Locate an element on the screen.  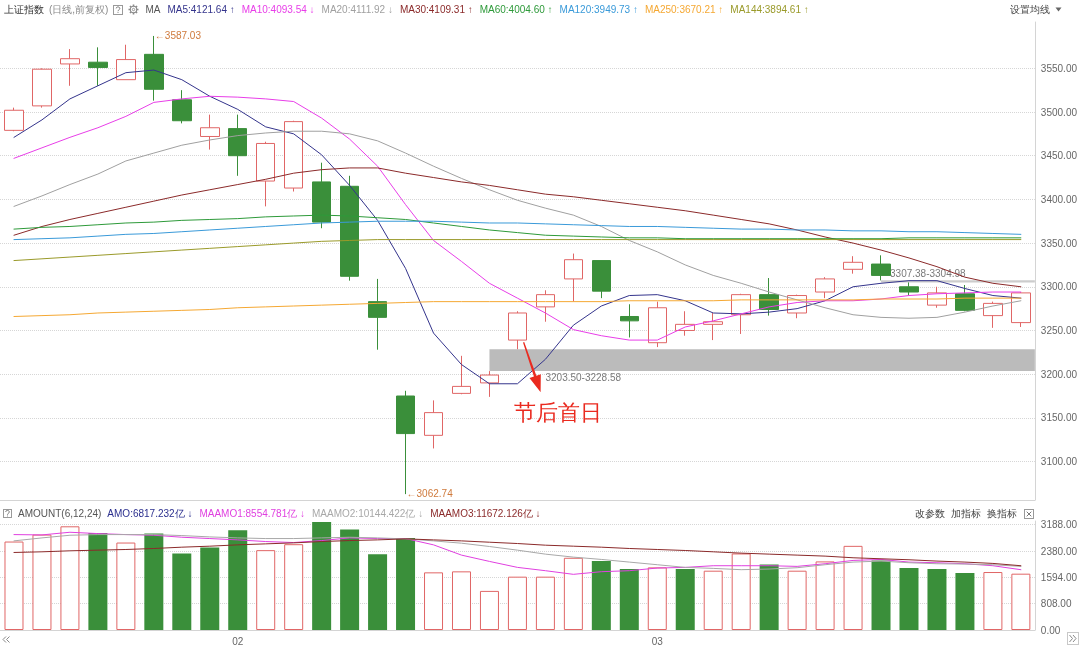
text: 设置均线 is located at coordinates (1030, 9).